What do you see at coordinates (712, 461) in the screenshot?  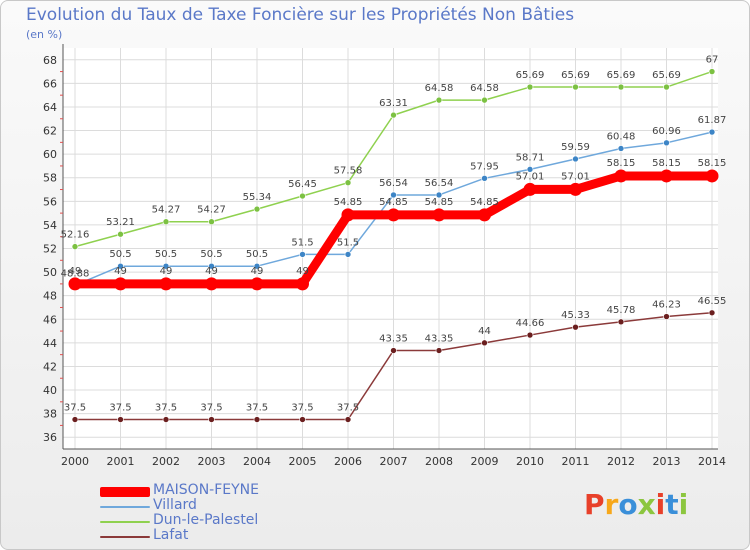 I see `x-tick-label: 2014` at bounding box center [712, 461].